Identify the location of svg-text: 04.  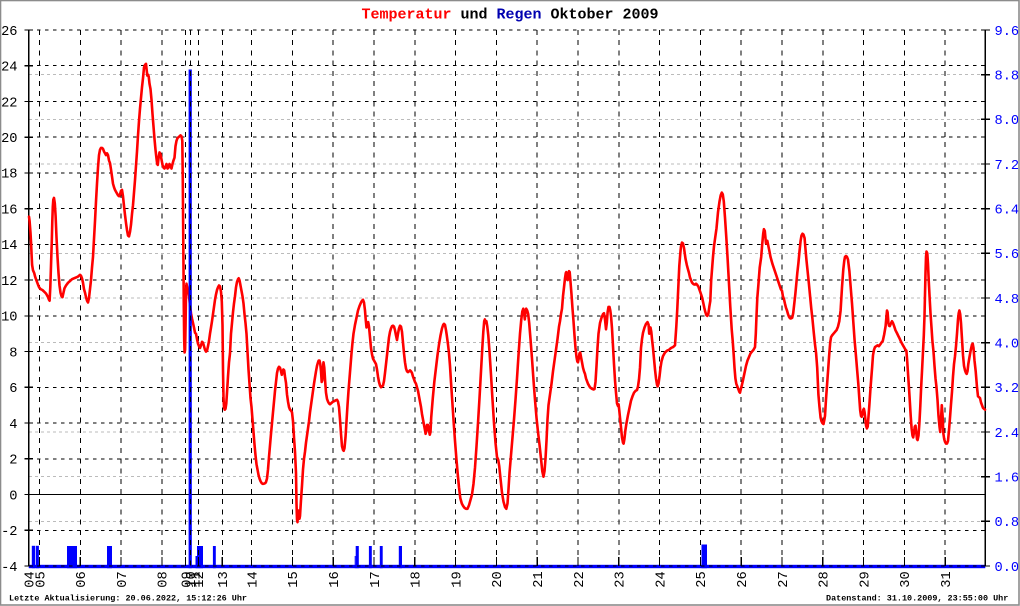
(31, 579).